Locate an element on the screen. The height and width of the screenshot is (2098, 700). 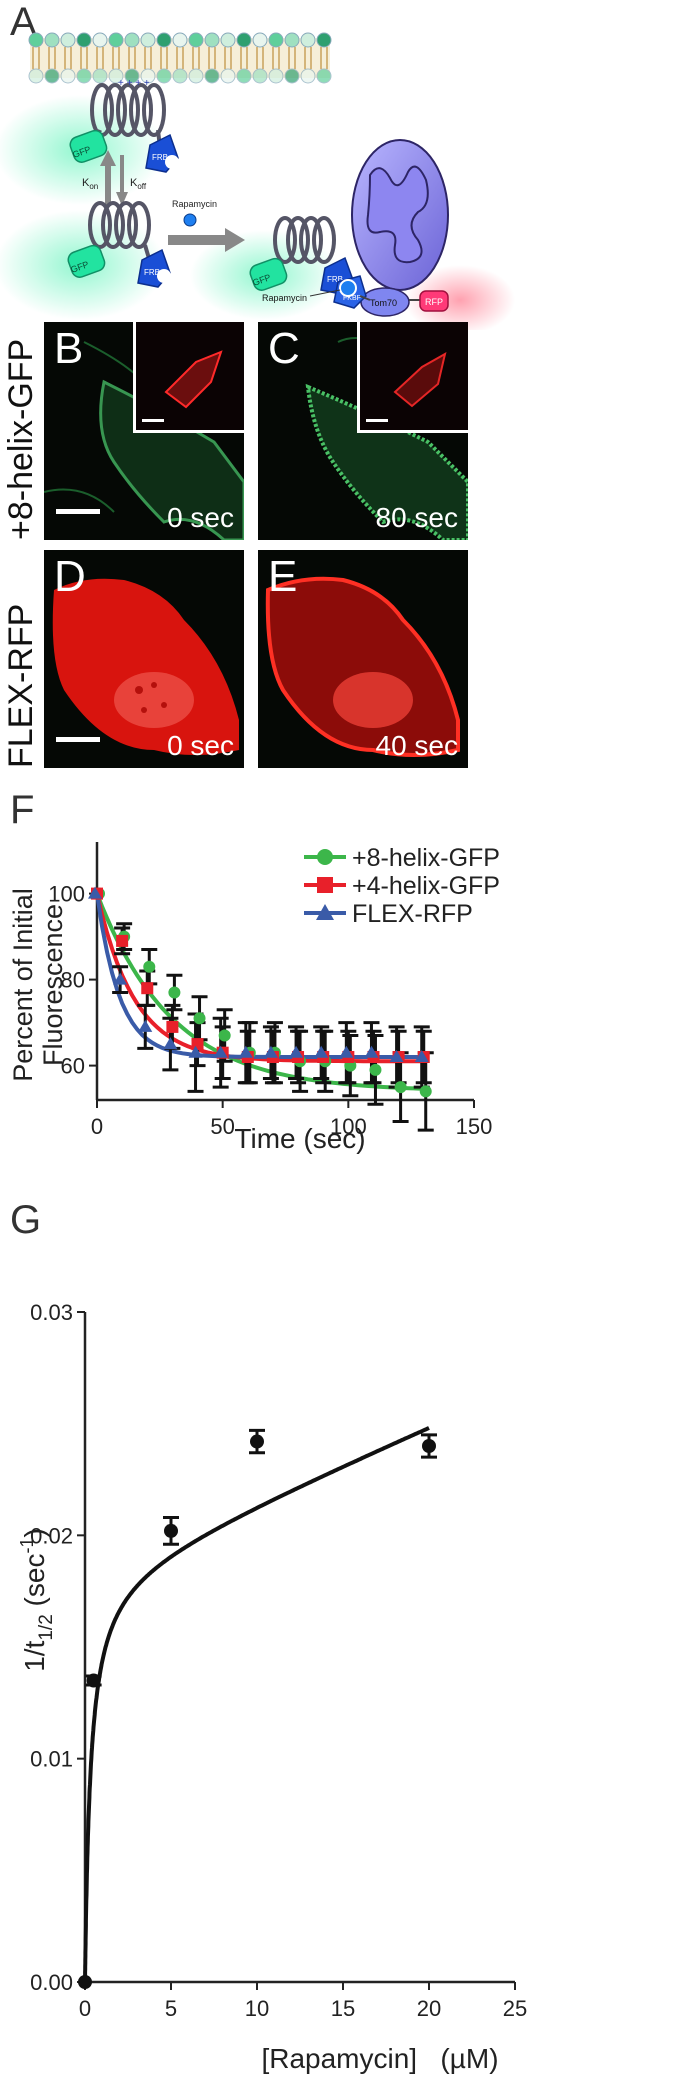
inset-b is located at coordinates (188, 377).